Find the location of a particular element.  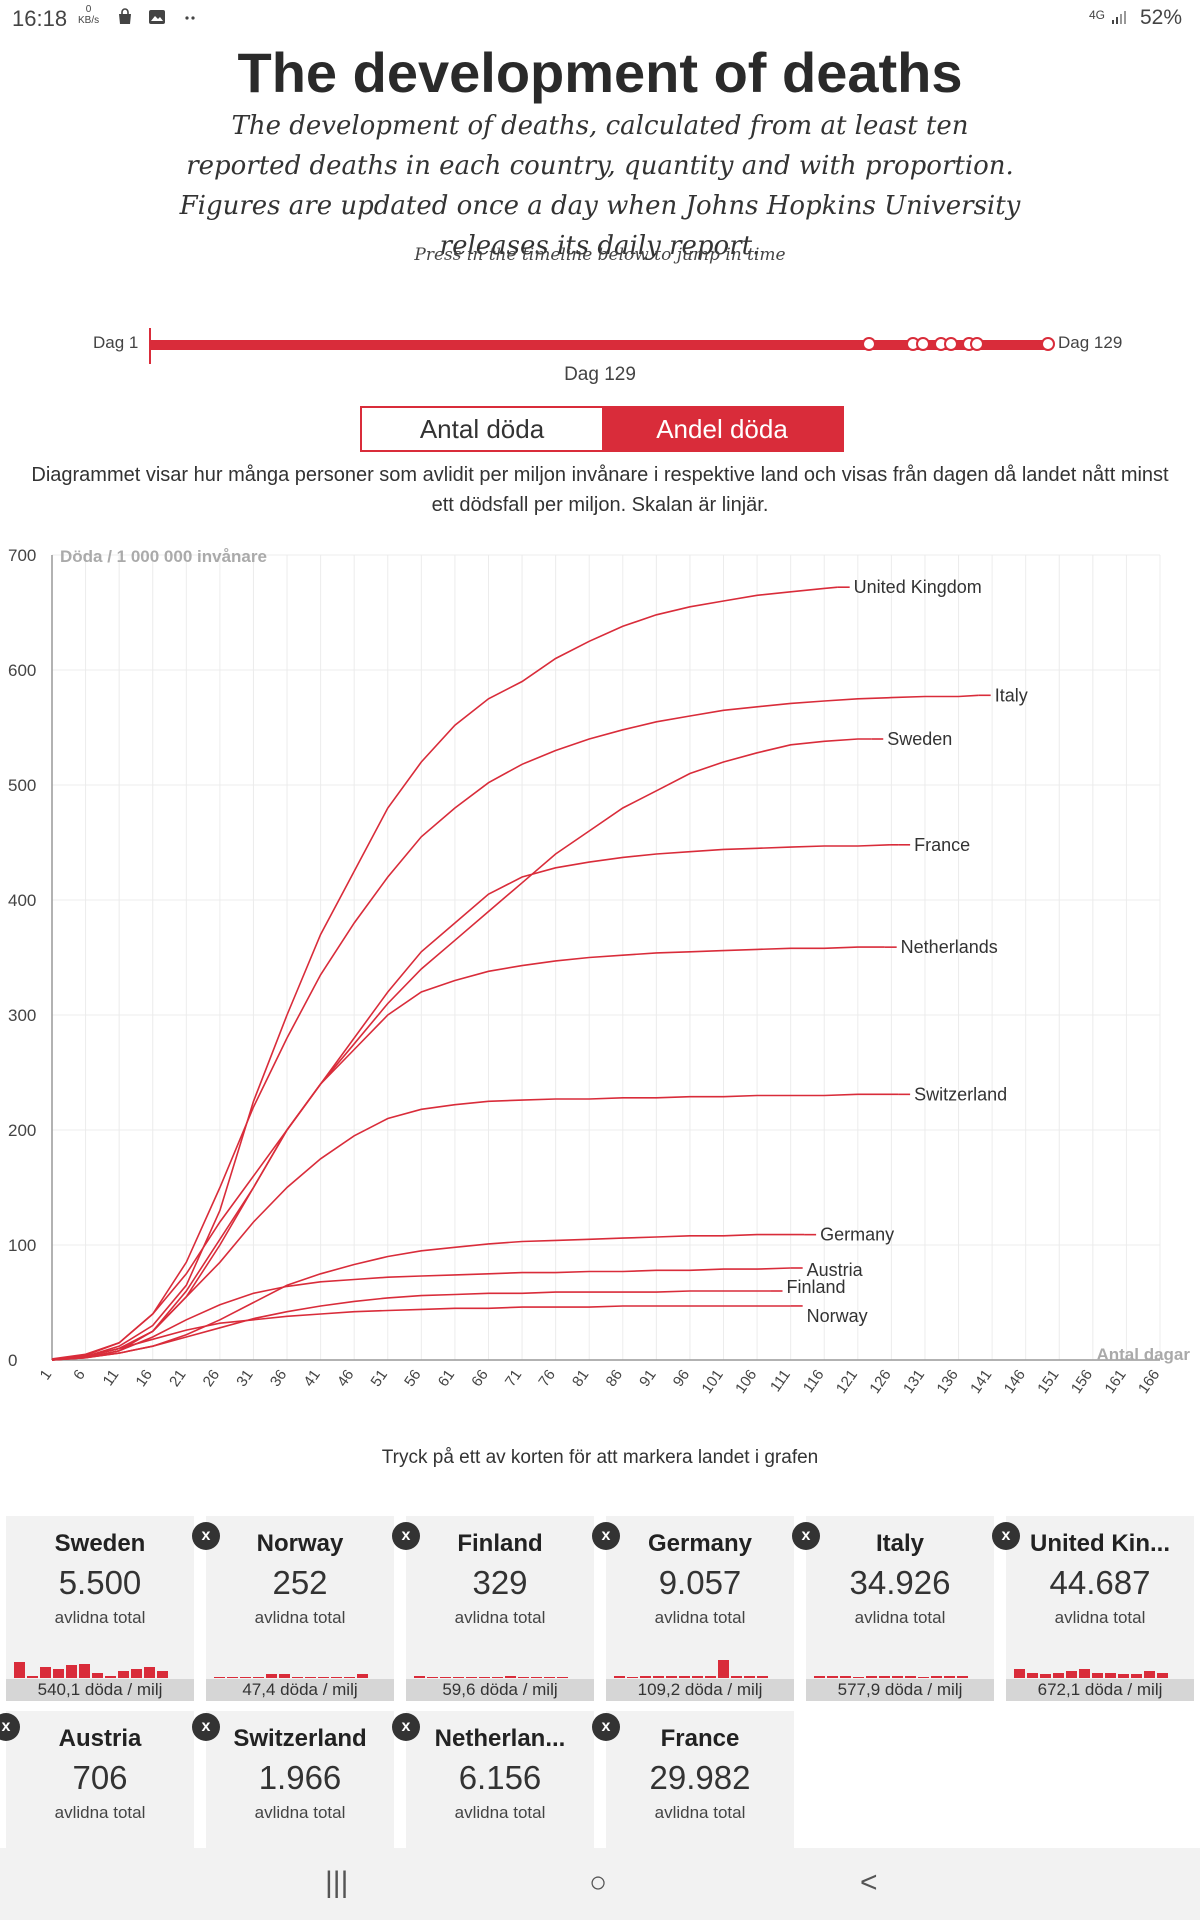

card-total-deaths: 252 is located at coordinates (300, 1582).